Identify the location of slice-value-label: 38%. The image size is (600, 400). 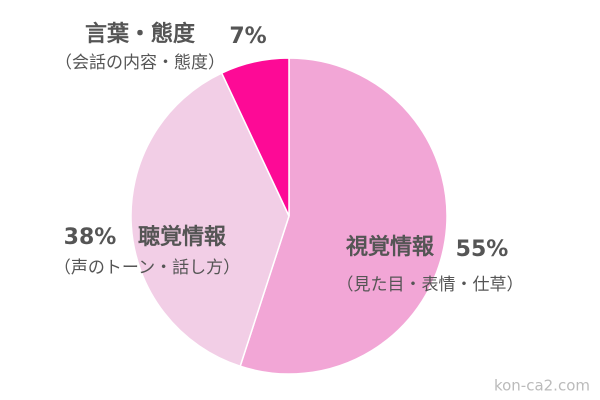
(90, 237).